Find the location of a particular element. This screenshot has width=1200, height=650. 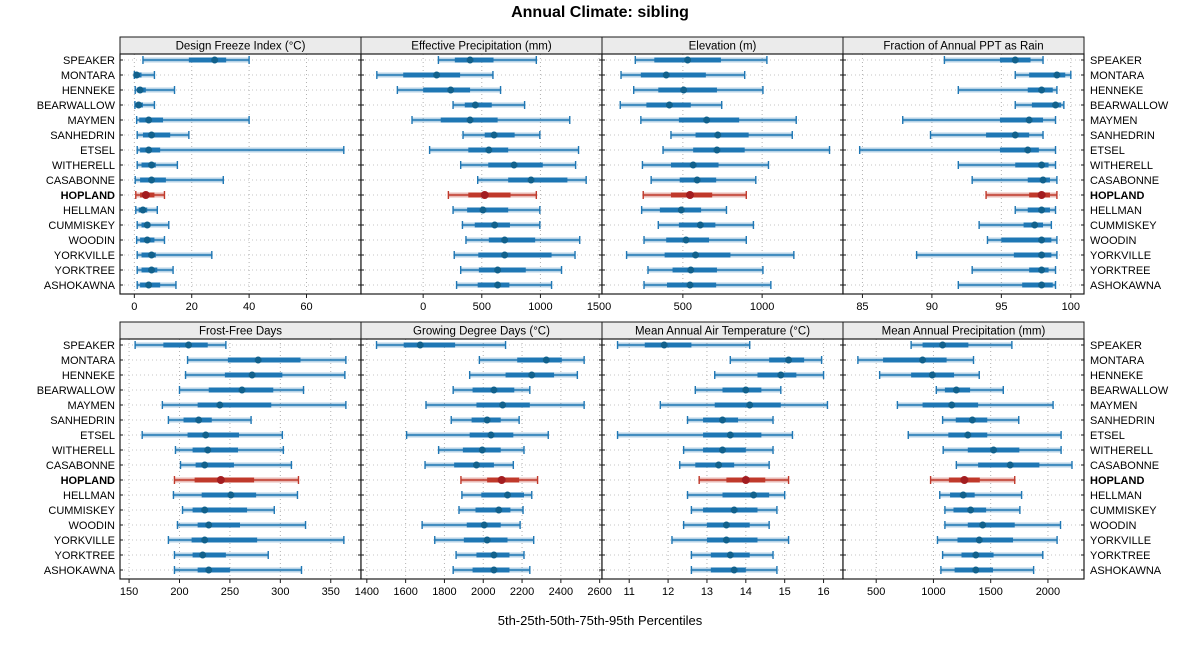

station-label-left-yorkville: YORKVILLE is located at coordinates (84, 256).